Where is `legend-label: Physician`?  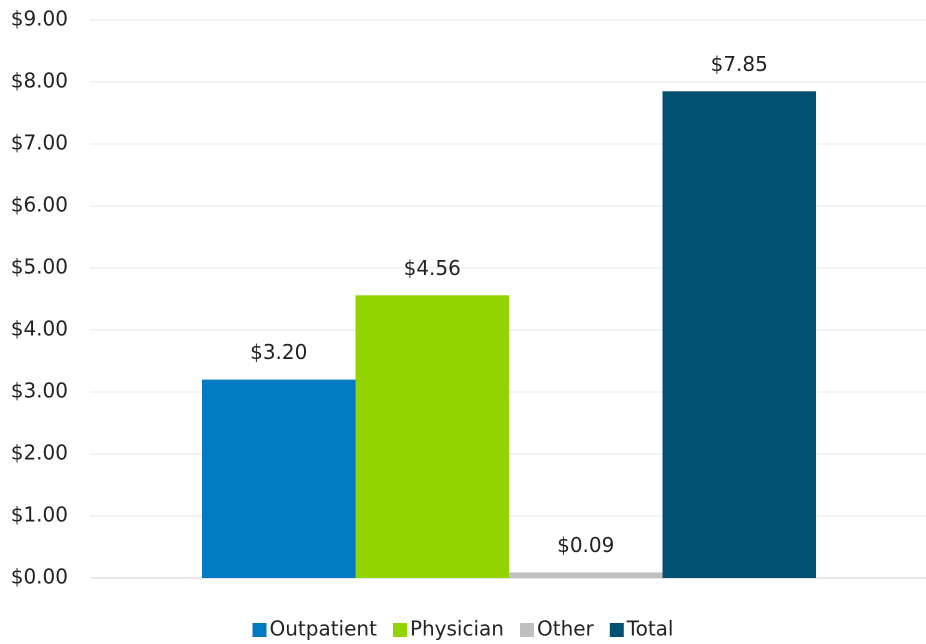 legend-label: Physician is located at coordinates (457, 629).